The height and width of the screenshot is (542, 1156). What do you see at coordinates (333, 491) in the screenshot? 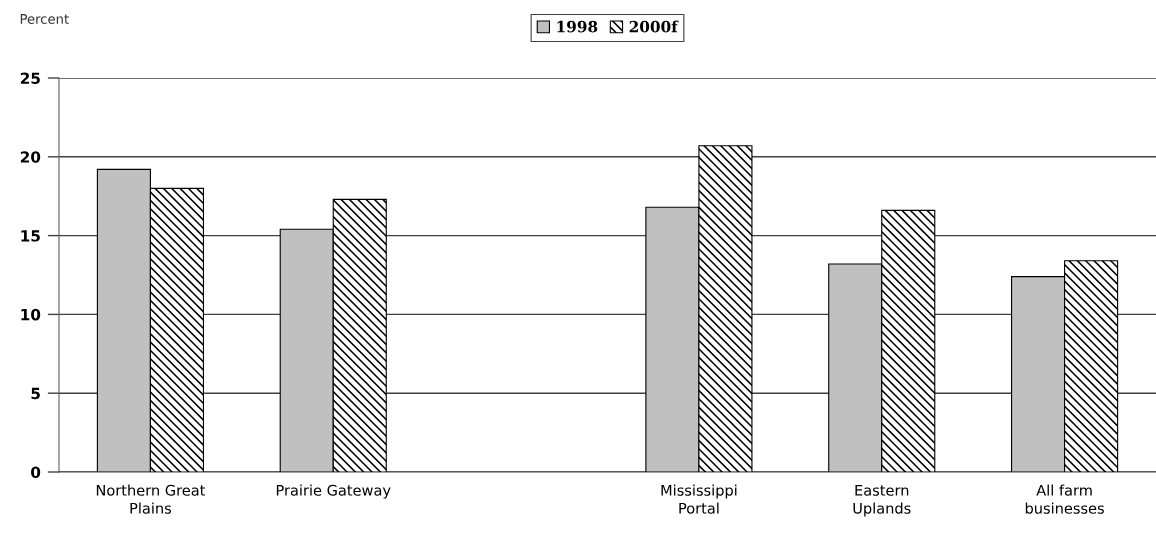
I see `x-tick-label: Prairie Gateway` at bounding box center [333, 491].